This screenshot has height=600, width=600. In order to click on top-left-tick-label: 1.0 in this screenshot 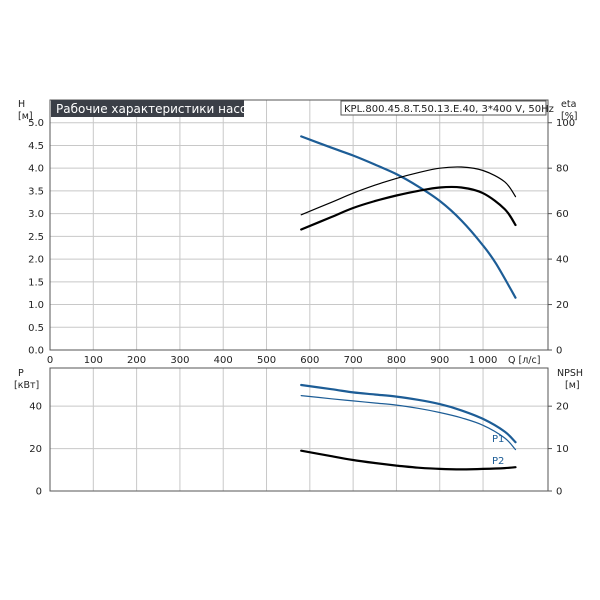, I will do `click(36, 305)`.